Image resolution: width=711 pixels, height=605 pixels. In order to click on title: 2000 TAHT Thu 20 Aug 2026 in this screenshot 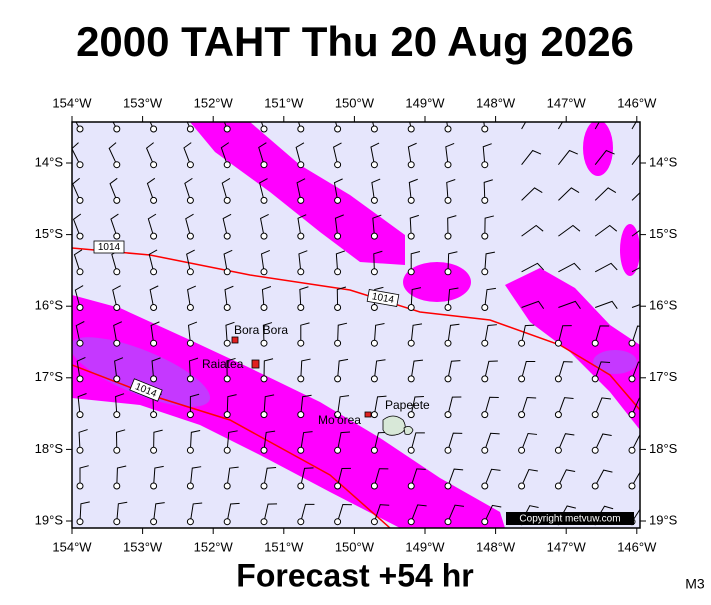, I will do `click(355, 41)`.